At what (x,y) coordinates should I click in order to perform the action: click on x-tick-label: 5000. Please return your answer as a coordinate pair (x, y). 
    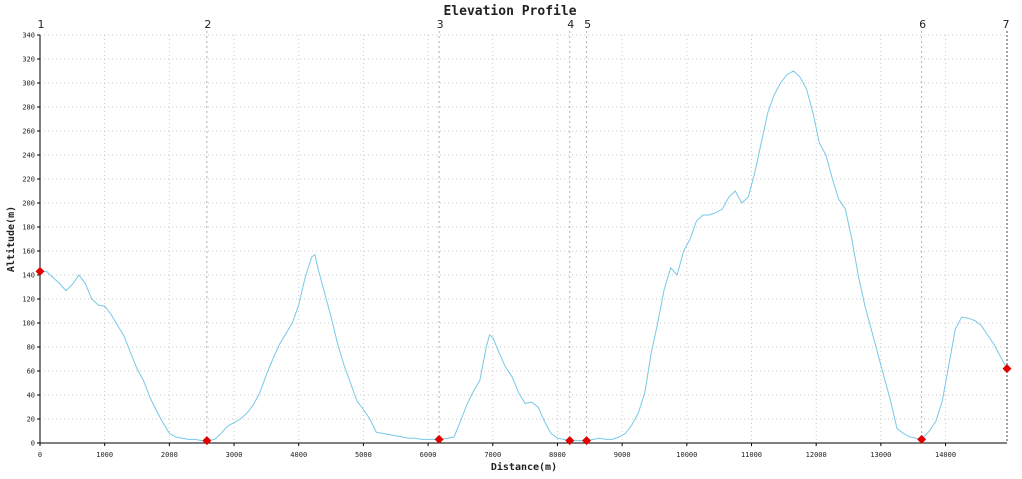
    Looking at the image, I should click on (363, 455).